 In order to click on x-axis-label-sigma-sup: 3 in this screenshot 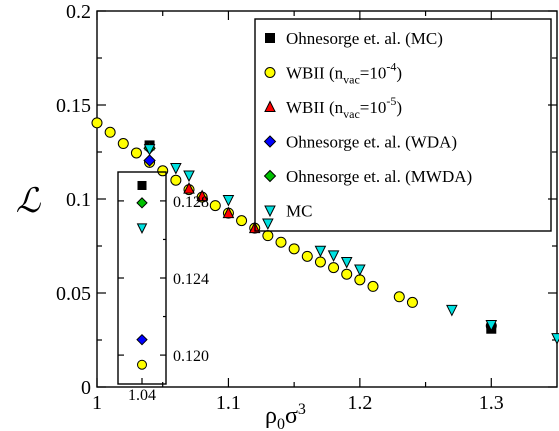, I will do `click(302, 409)`.